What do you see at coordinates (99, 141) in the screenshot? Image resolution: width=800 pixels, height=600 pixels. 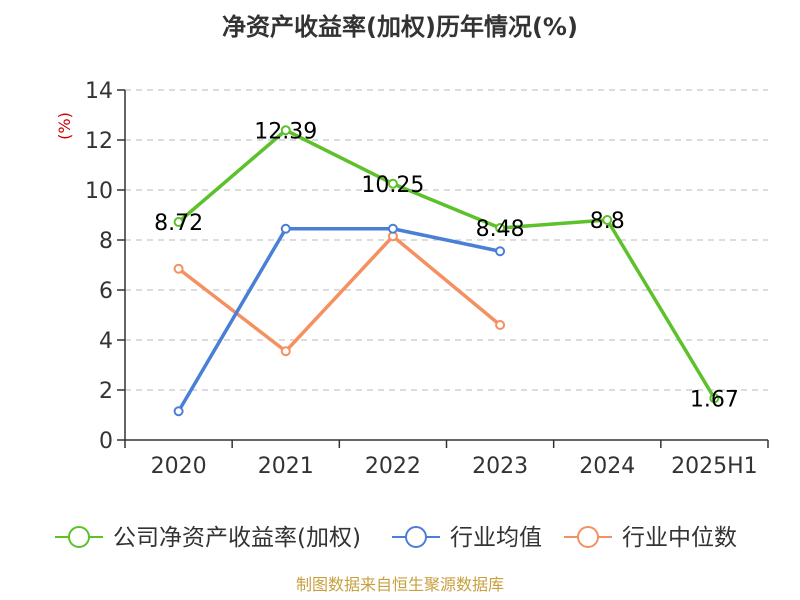 I see `y-tick-label: 12` at bounding box center [99, 141].